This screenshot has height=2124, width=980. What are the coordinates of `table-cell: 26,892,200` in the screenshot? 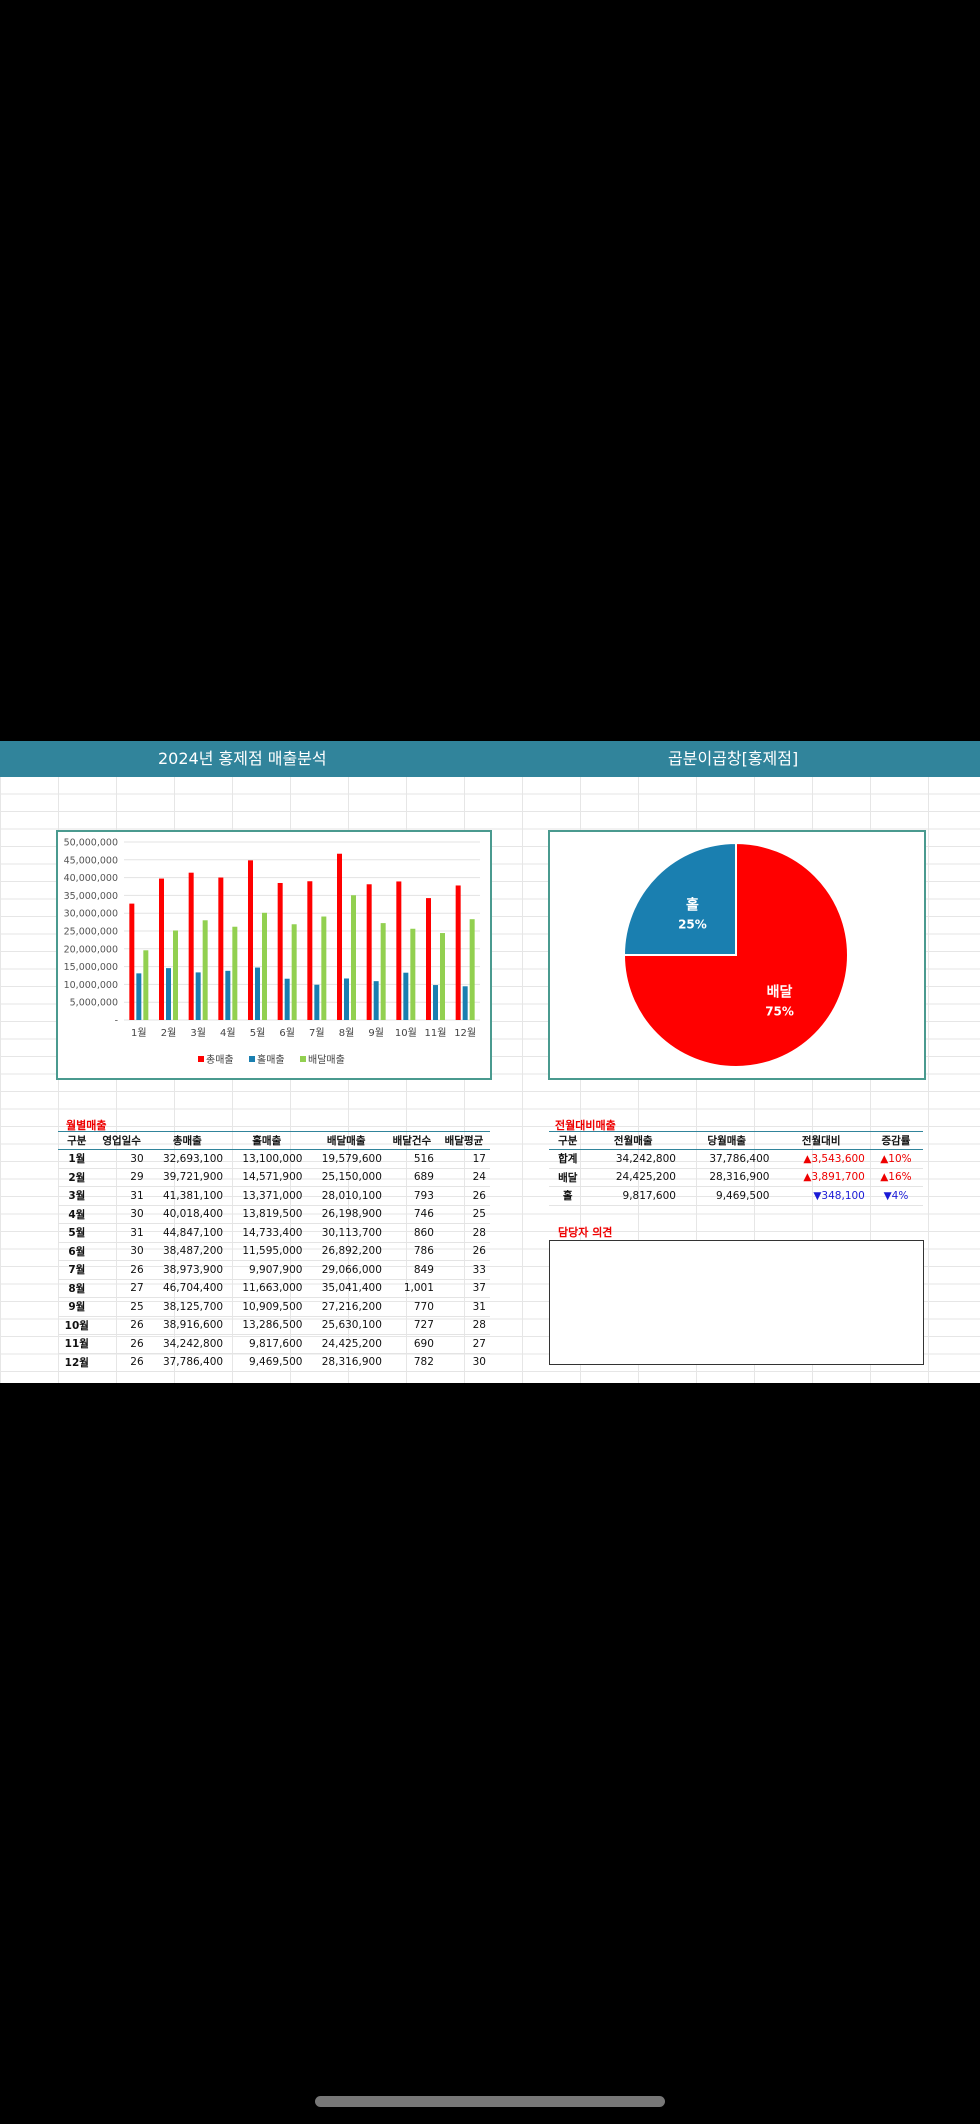 It's located at (346, 1251).